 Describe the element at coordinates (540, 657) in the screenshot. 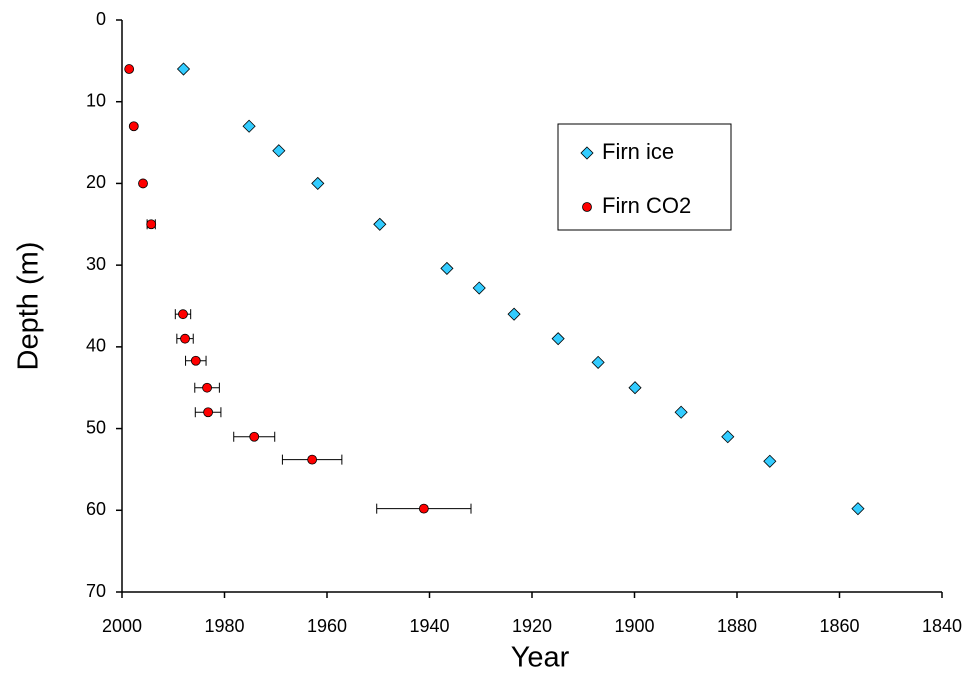

I see `x-axis-title: Year` at that location.